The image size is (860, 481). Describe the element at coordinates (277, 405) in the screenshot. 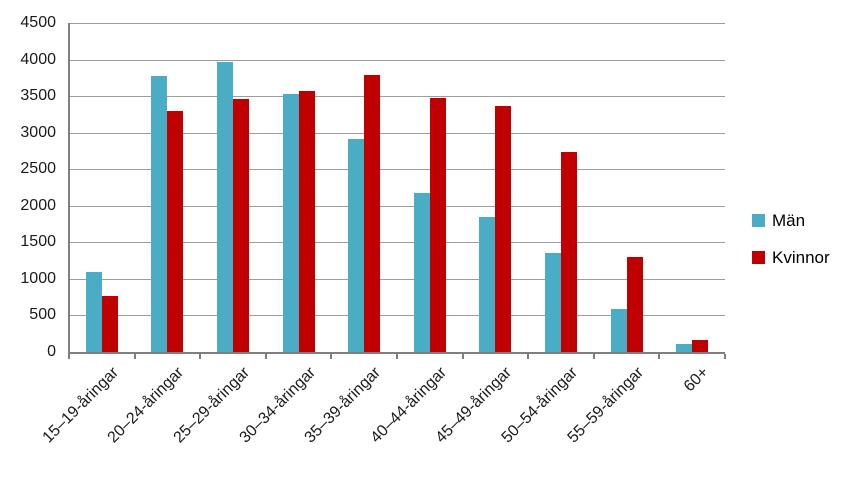

I see `x-category-label: 30–34-åringar` at that location.